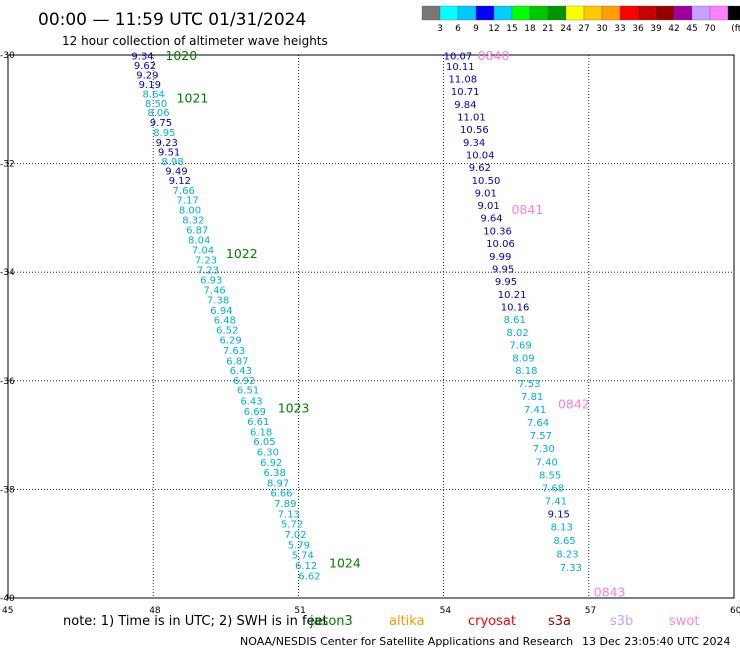  What do you see at coordinates (460, 67) in the screenshot?
I see `wave-height-value: 10.11` at bounding box center [460, 67].